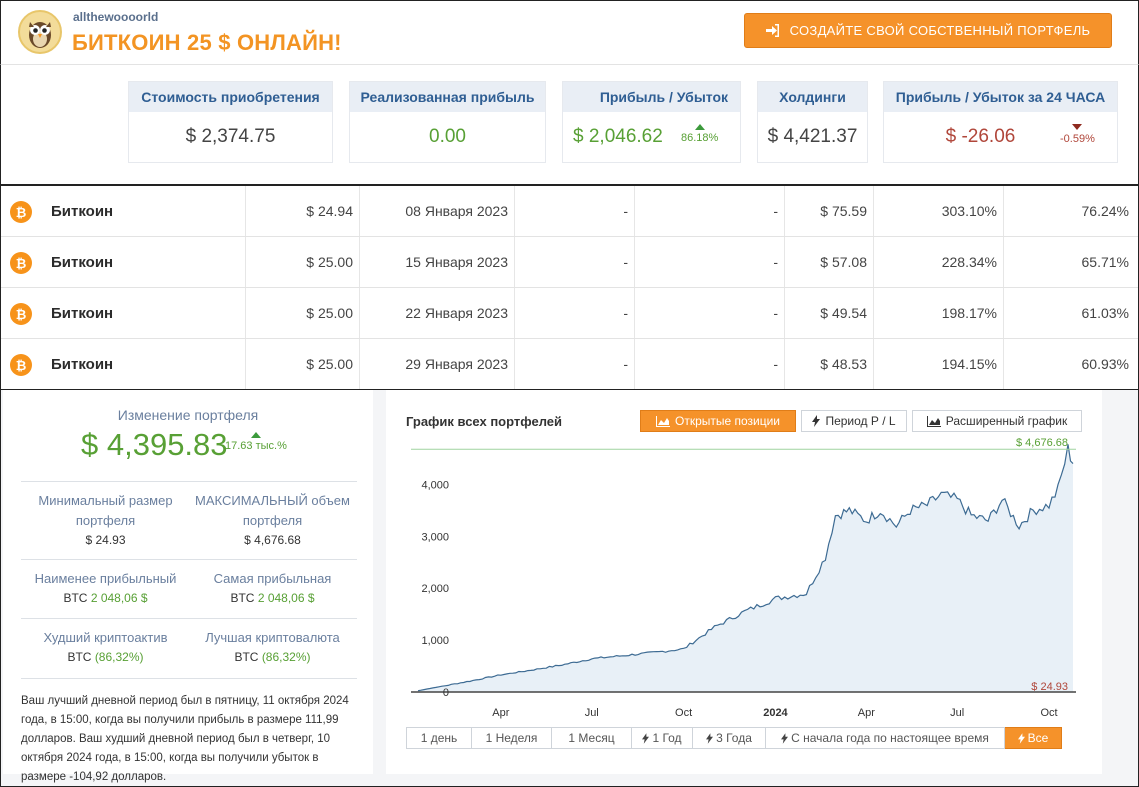 Image resolution: width=1139 pixels, height=787 pixels. I want to click on worst-crypto: Худший криптоактив BTC (86,32%), so click(105, 647).